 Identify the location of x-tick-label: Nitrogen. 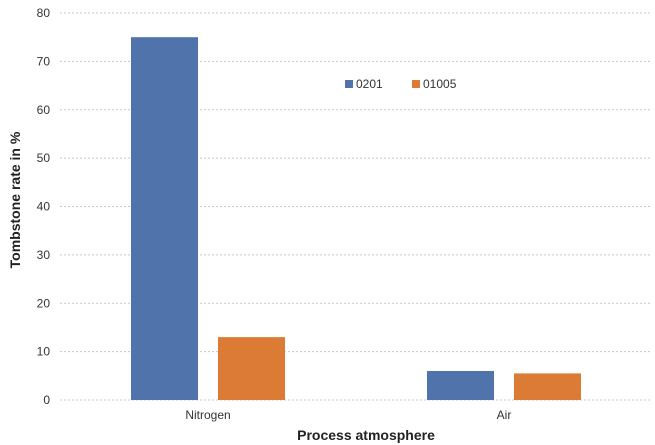
(207, 415).